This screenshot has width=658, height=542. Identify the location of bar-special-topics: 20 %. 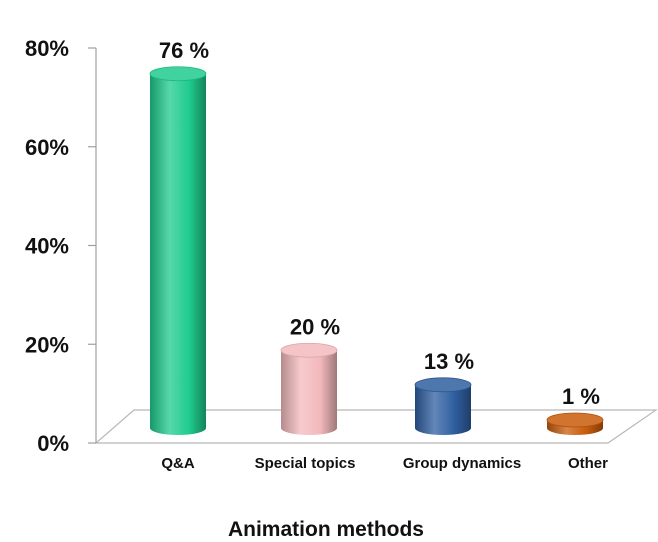
(310, 374).